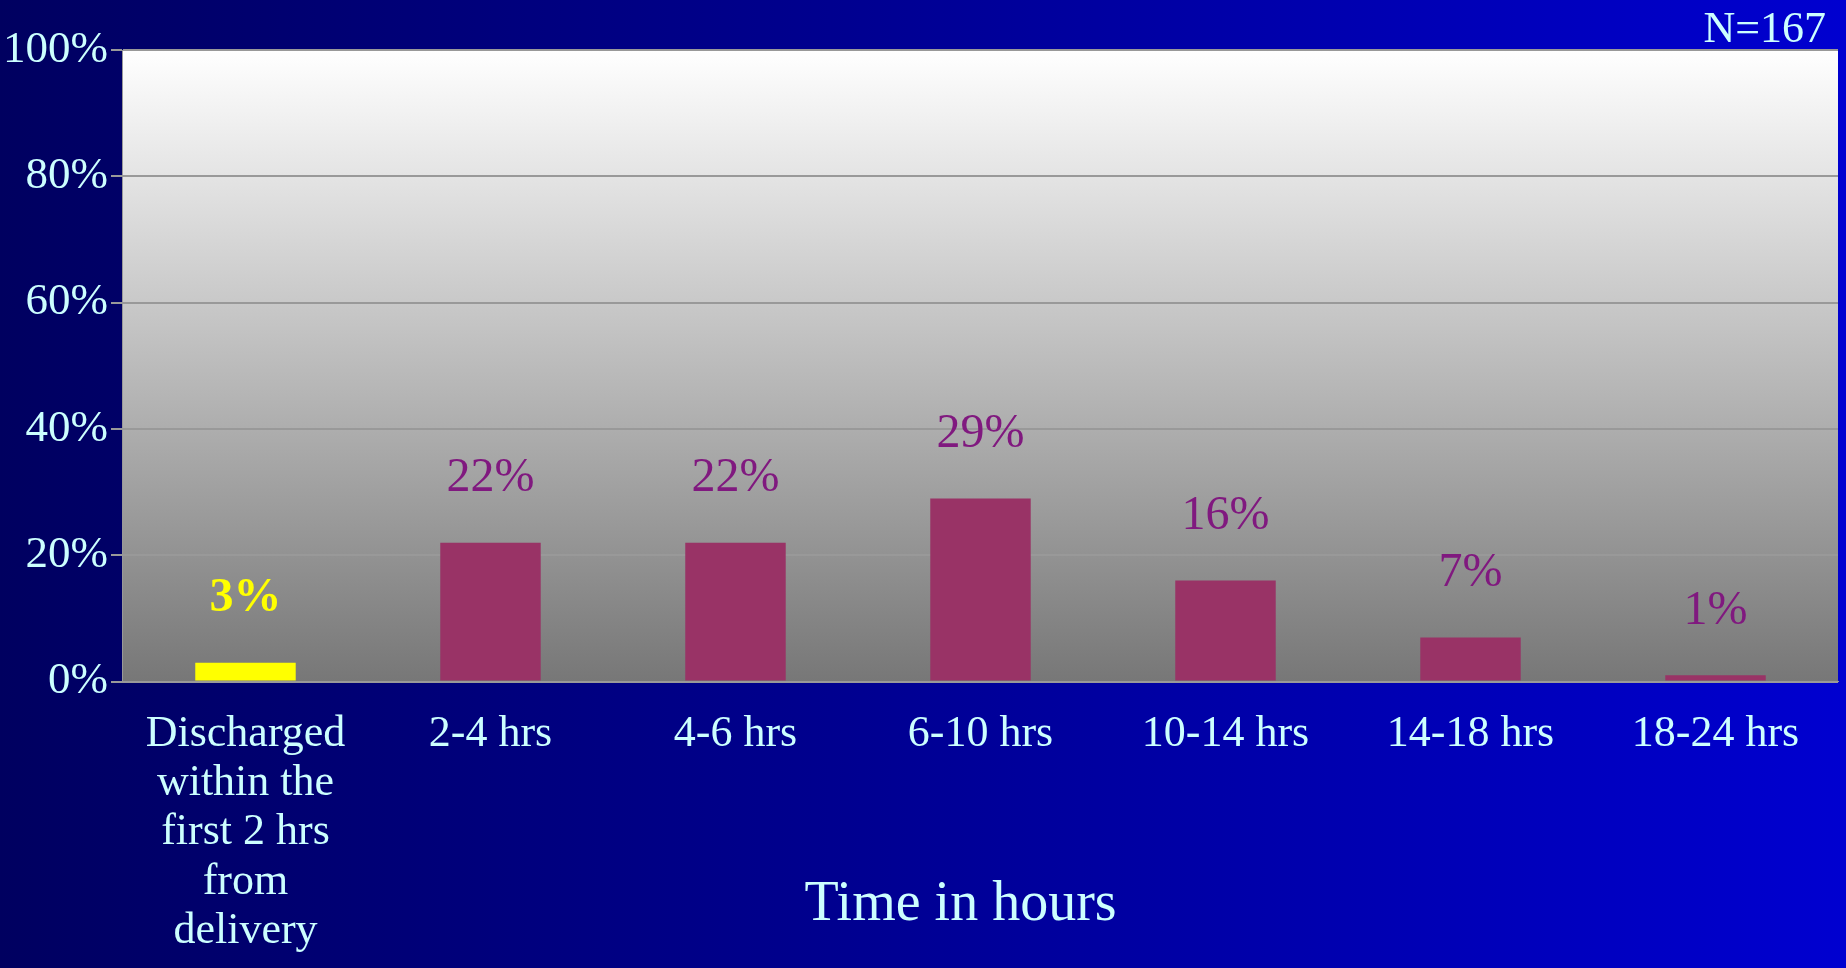 The width and height of the screenshot is (1846, 968). I want to click on x-tick-label: Discharged within the first 2 hrs from delivery, so click(245, 829).